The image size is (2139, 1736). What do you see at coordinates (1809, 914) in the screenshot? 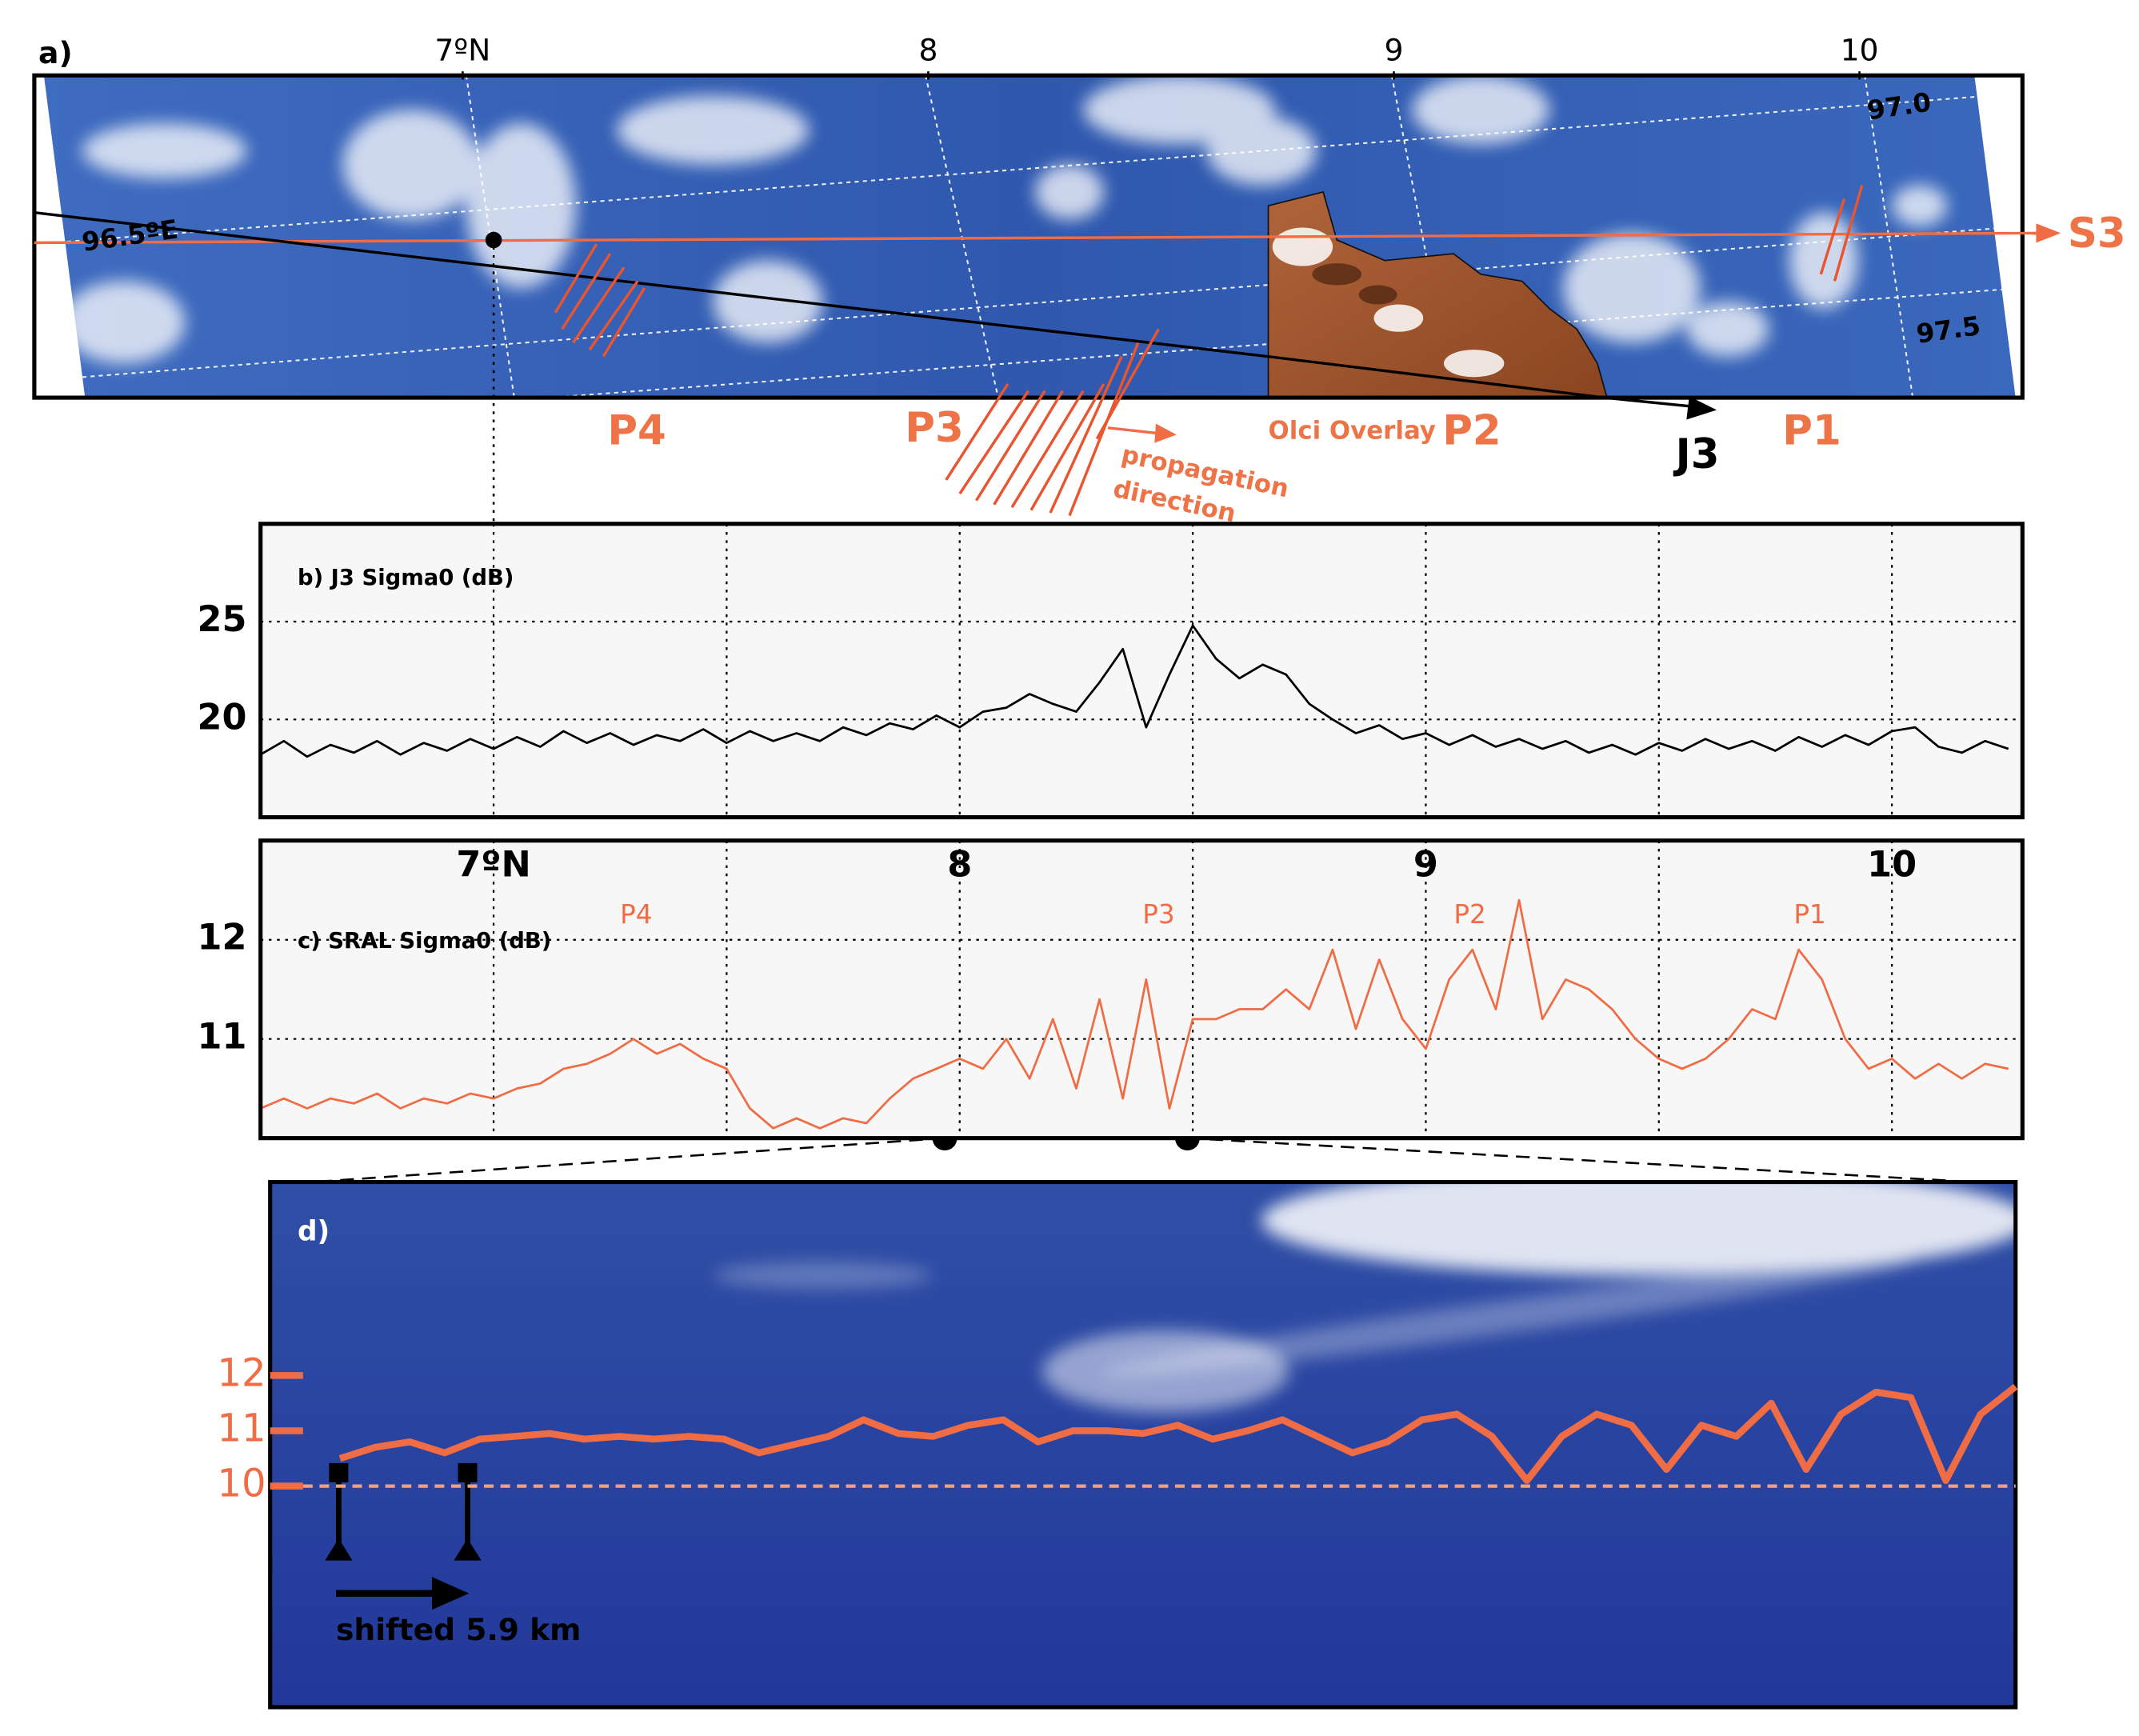
I see `annotation: P1` at bounding box center [1809, 914].